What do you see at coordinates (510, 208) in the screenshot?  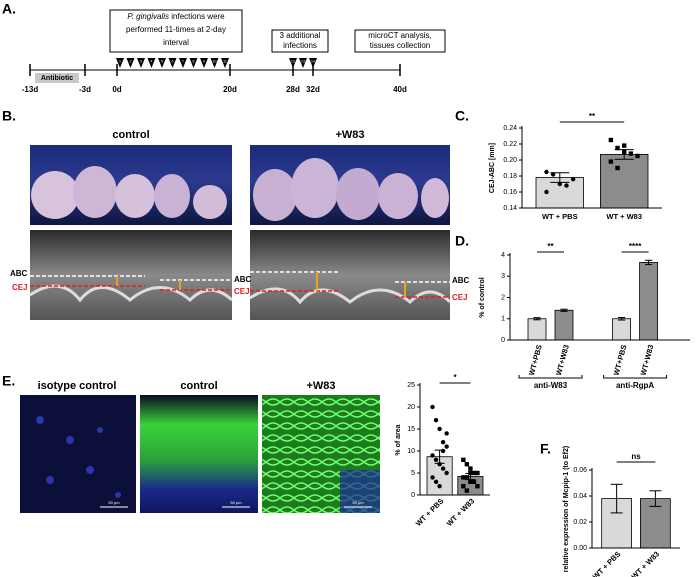 I see `y-tick-label: 0.14` at bounding box center [510, 208].